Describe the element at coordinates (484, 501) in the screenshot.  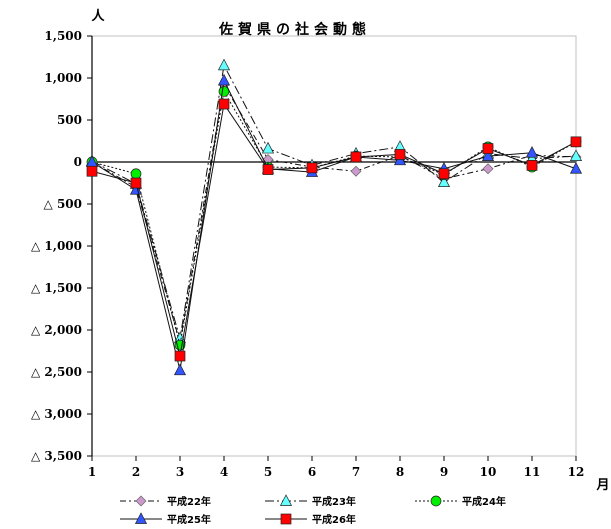
I see `legend-label: 平成24年` at that location.